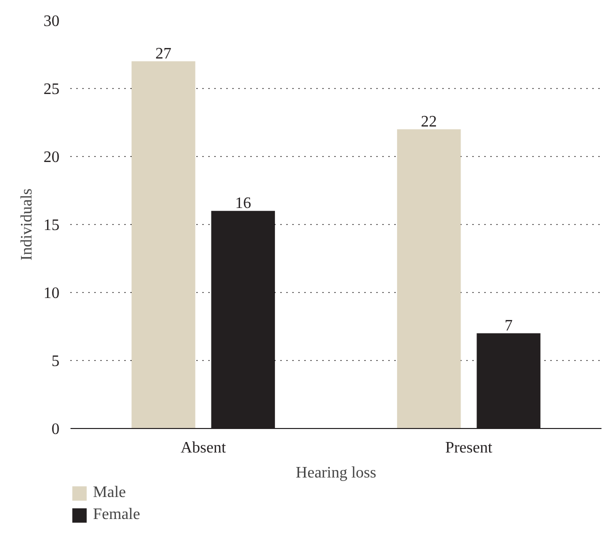 The width and height of the screenshot is (606, 552). I want to click on y-axis-title: Individuals, so click(27, 224).